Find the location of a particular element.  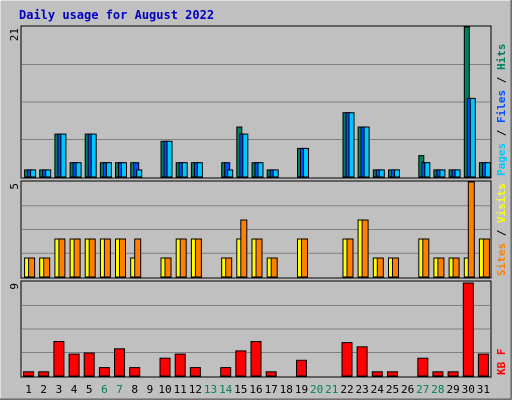

panel-visits-legend: Sites / Visits is located at coordinates (501, 229).